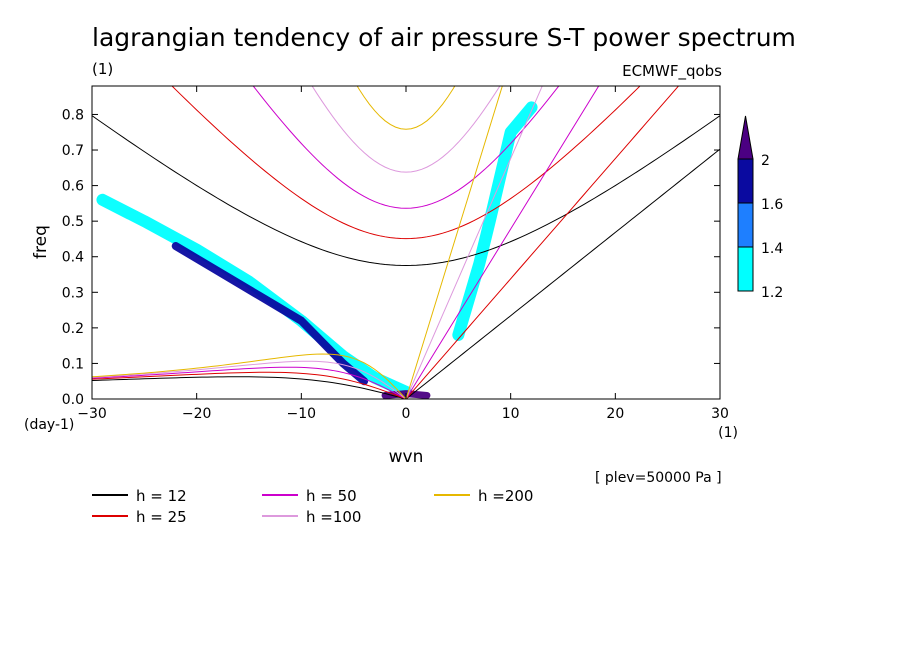  What do you see at coordinates (73, 400) in the screenshot?
I see `y-tick-label: 0.0` at bounding box center [73, 400].